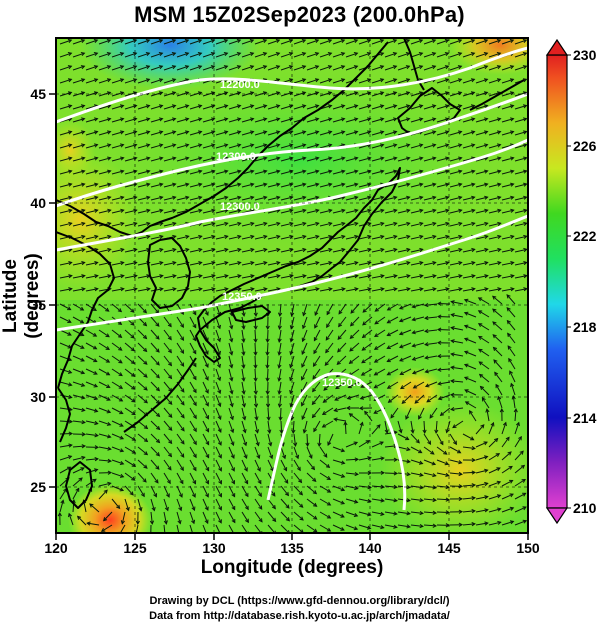  Describe the element at coordinates (299, 14) in the screenshot. I see `chart-title: MSM 15Z02Sep2023 (200.0hPa)` at that location.